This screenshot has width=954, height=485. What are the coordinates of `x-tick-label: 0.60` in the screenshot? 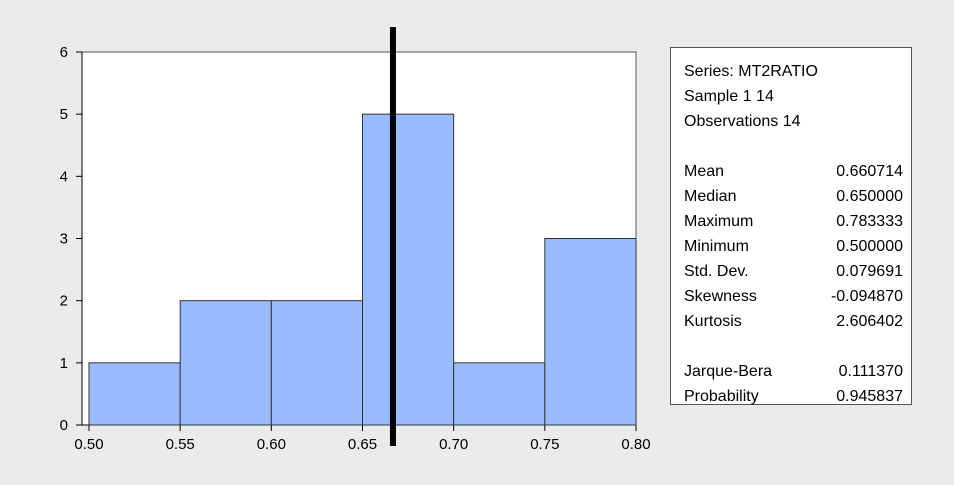 It's located at (271, 444).